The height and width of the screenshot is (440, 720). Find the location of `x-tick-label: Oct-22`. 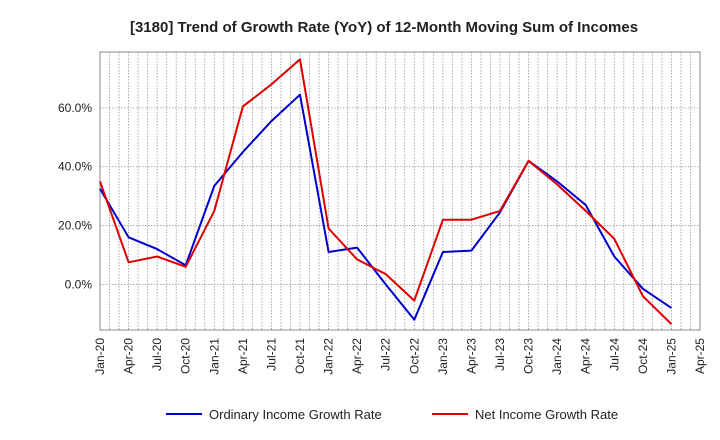

x-tick-label: Oct-22 is located at coordinates (414, 356).